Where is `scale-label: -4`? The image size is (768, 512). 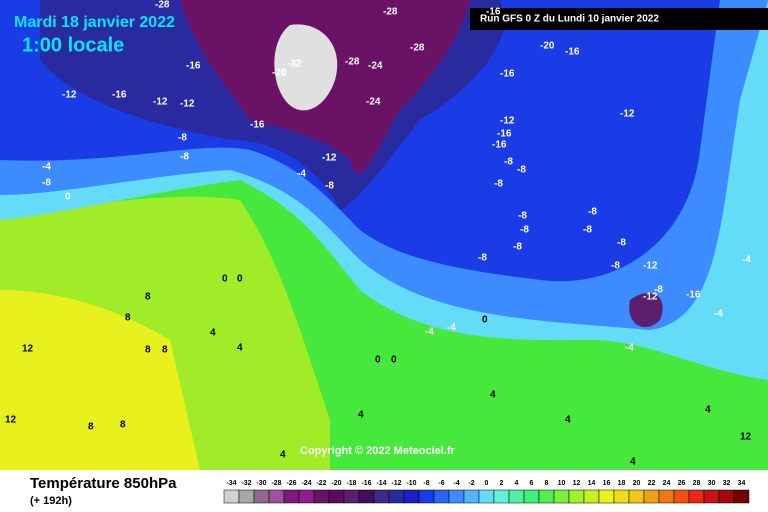 scale-label: -4 is located at coordinates (456, 483).